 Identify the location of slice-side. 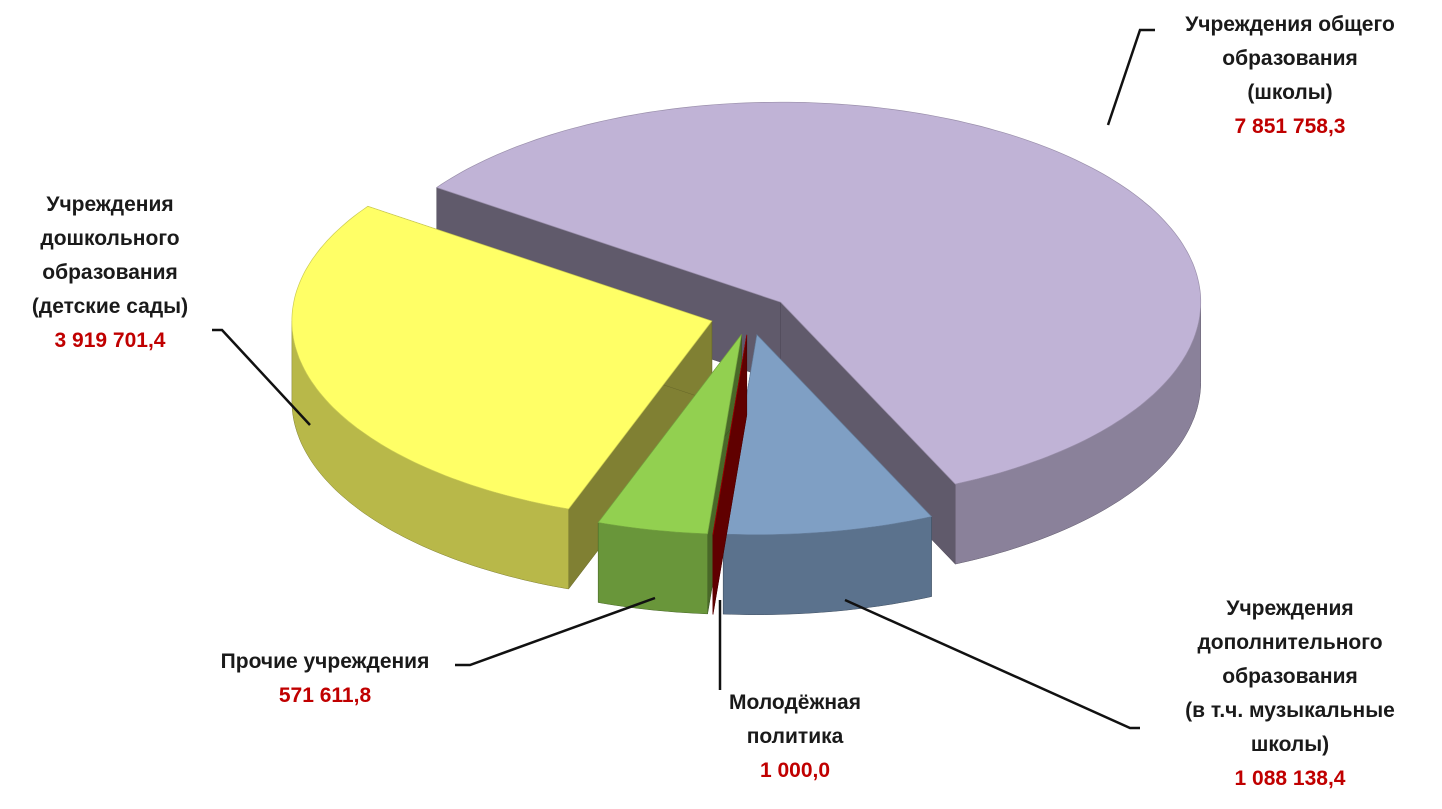
(652, 568).